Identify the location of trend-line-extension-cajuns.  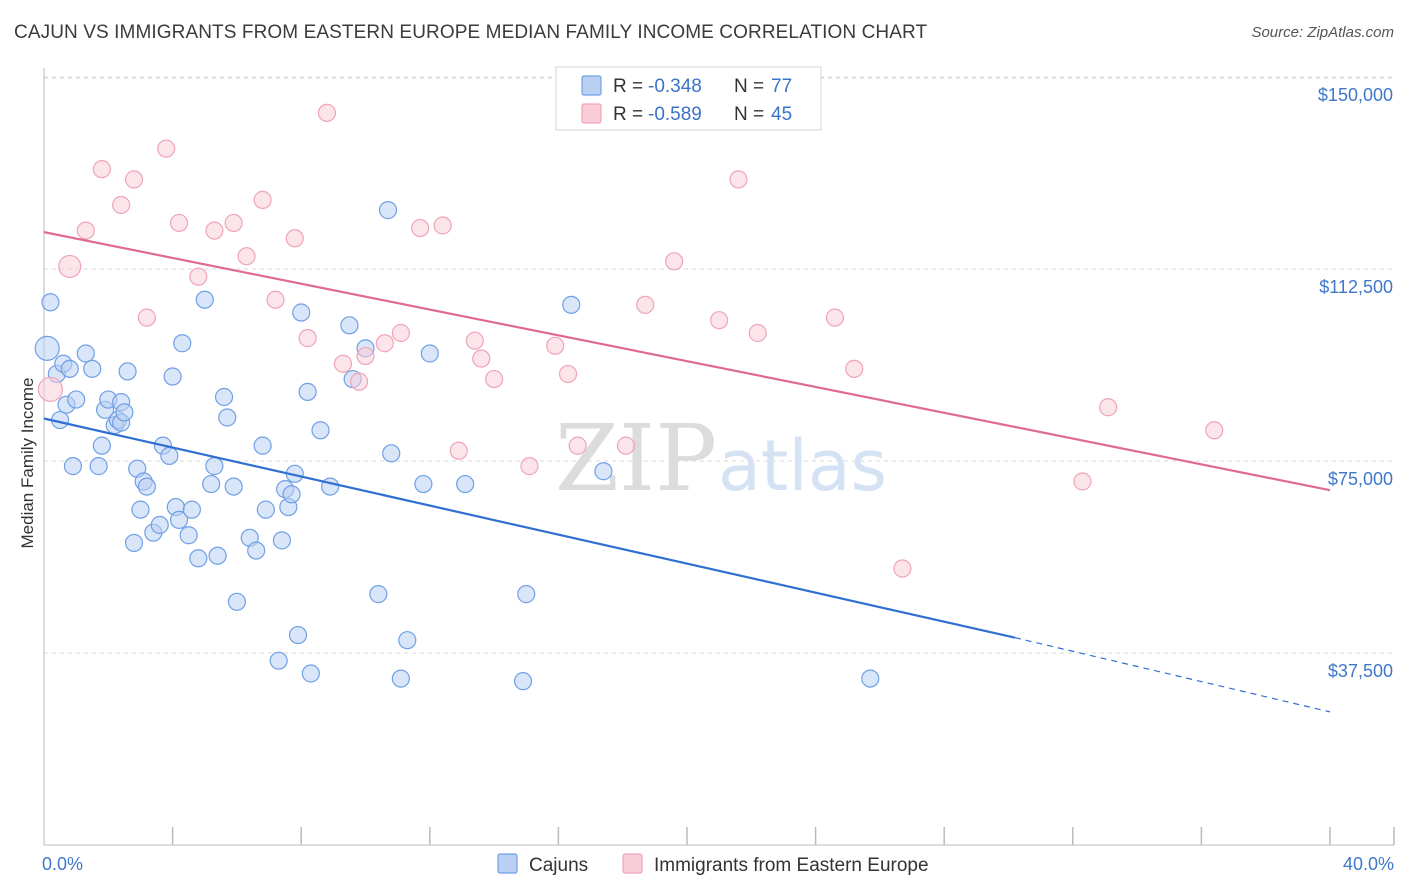
(1172, 675).